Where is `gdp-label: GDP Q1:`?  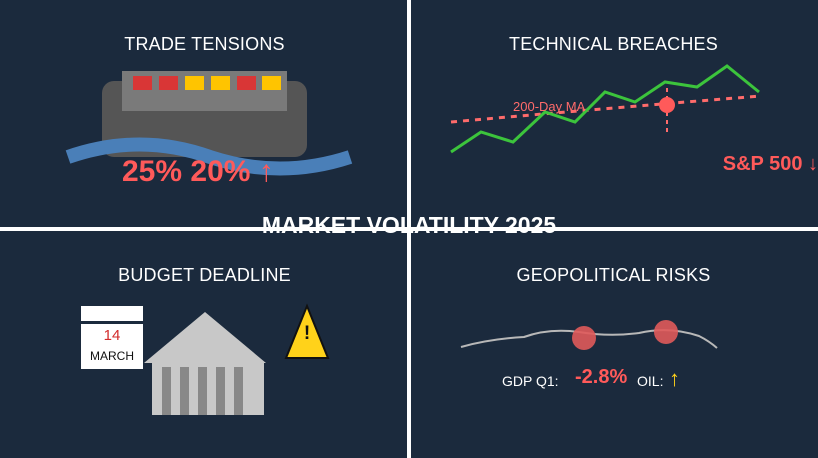
gdp-label: GDP Q1: is located at coordinates (530, 381).